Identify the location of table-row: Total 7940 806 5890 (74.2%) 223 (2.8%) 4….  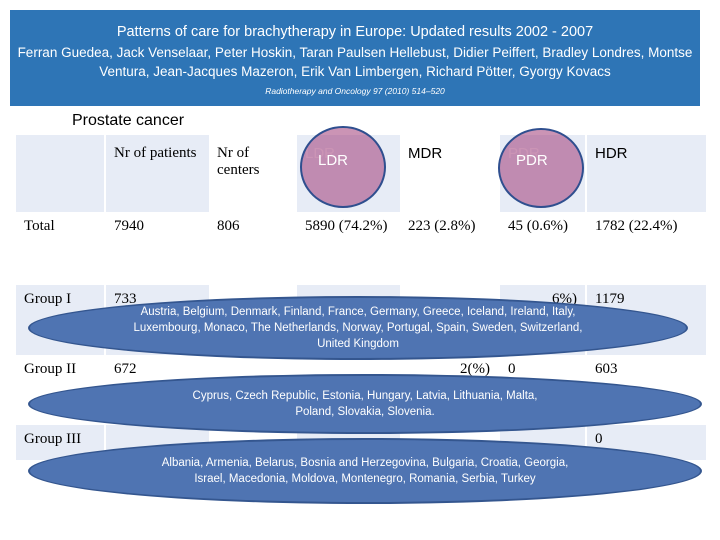
(361, 248).